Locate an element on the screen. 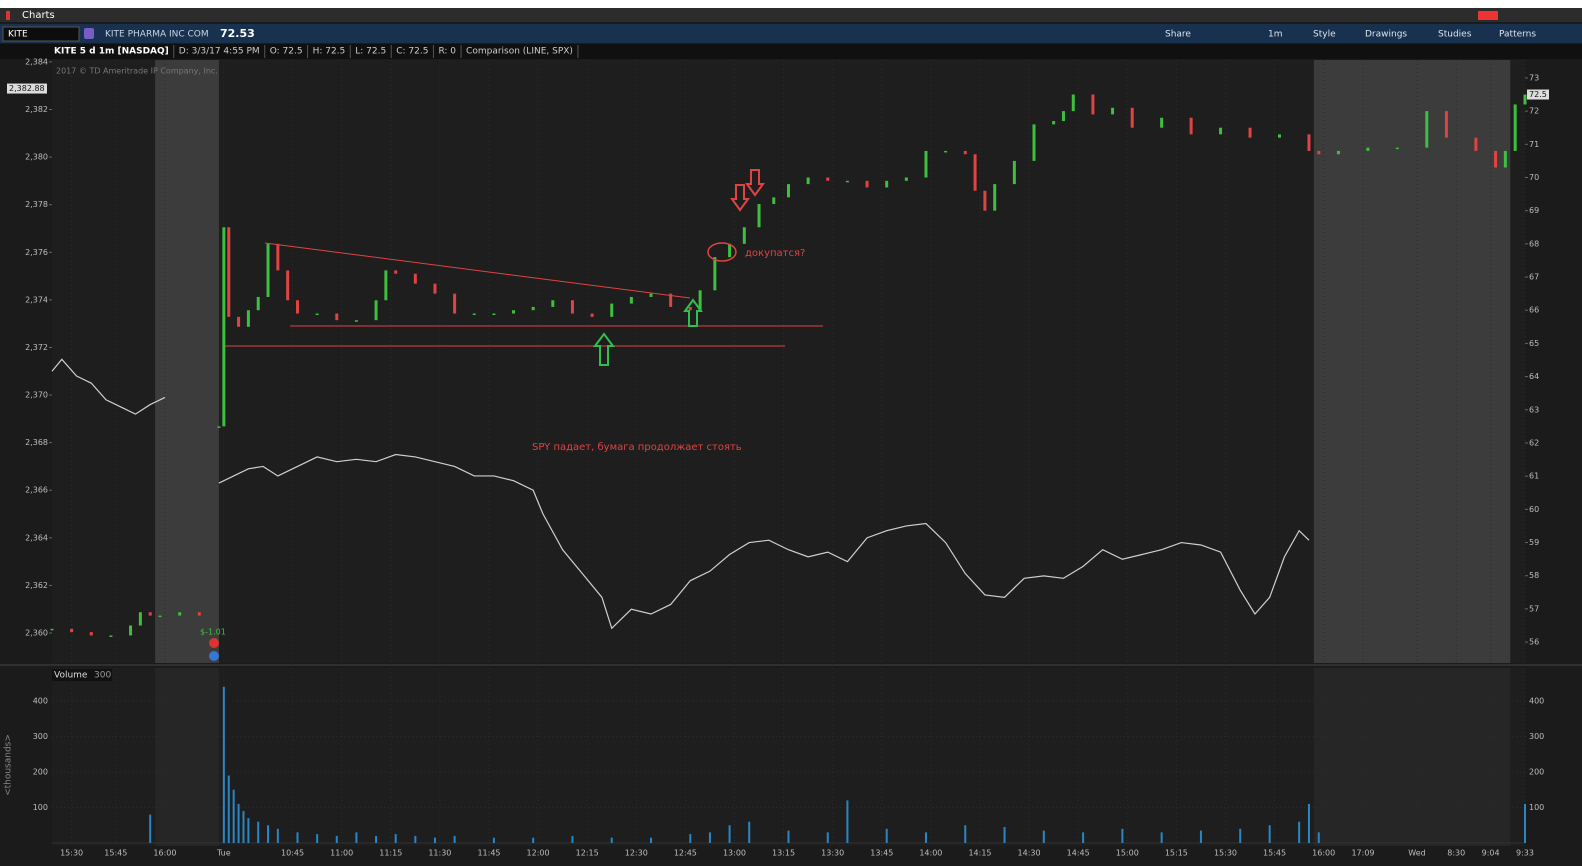 The image size is (1582, 866). x-tick-label: Tue is located at coordinates (223, 853).